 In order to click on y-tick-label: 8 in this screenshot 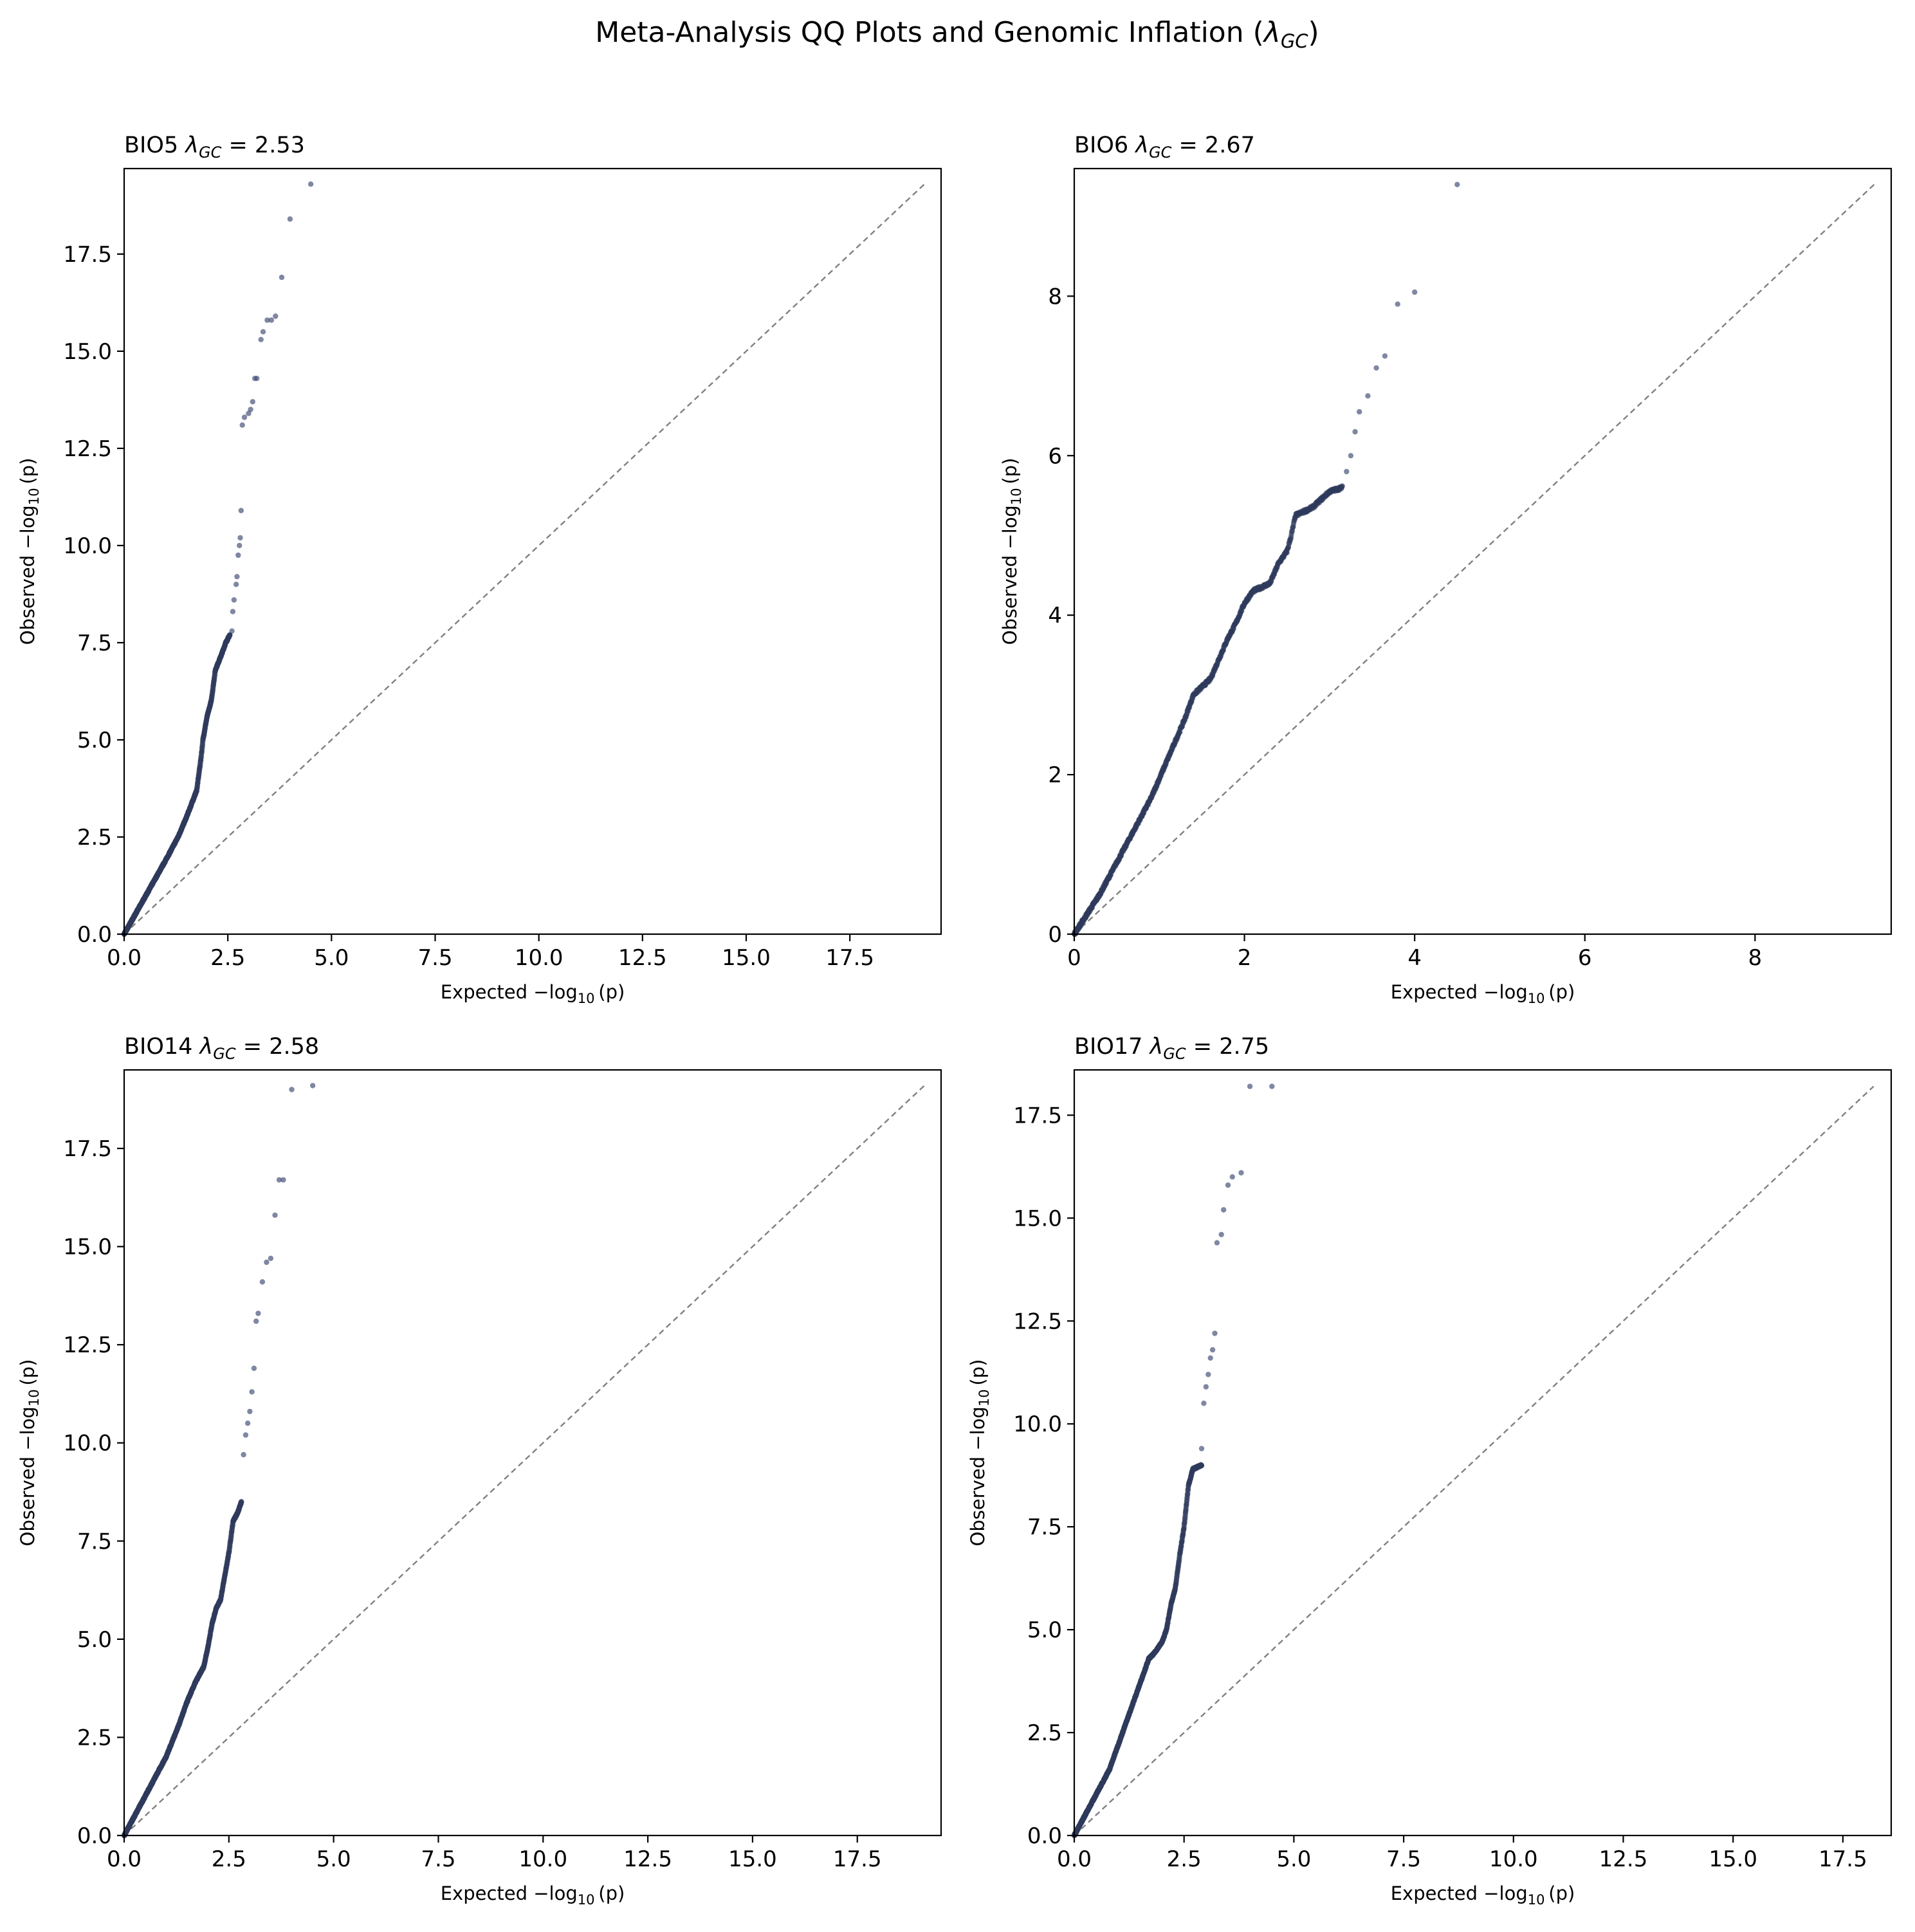, I will do `click(1055, 296)`.